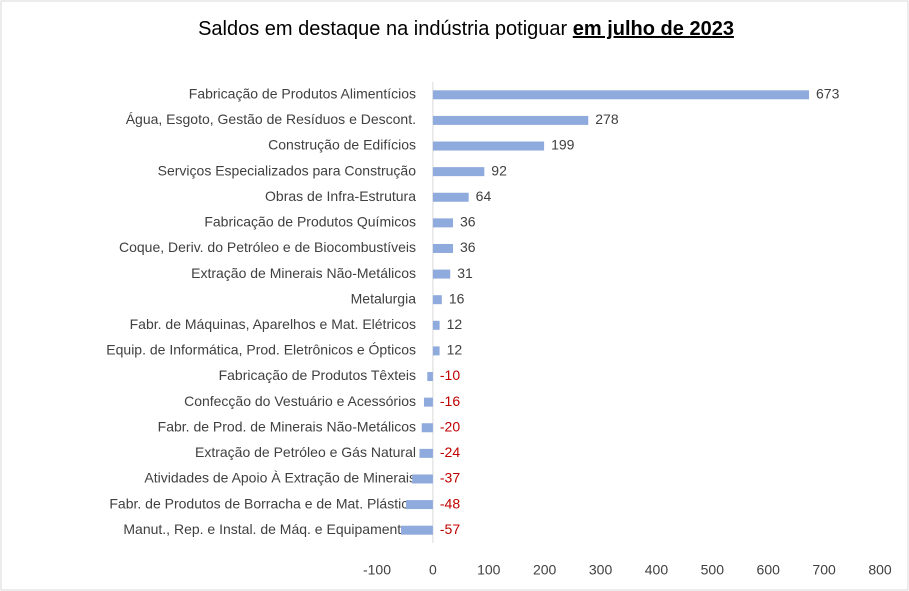 This screenshot has width=909, height=591. I want to click on x-tick-label: -100, so click(377, 570).